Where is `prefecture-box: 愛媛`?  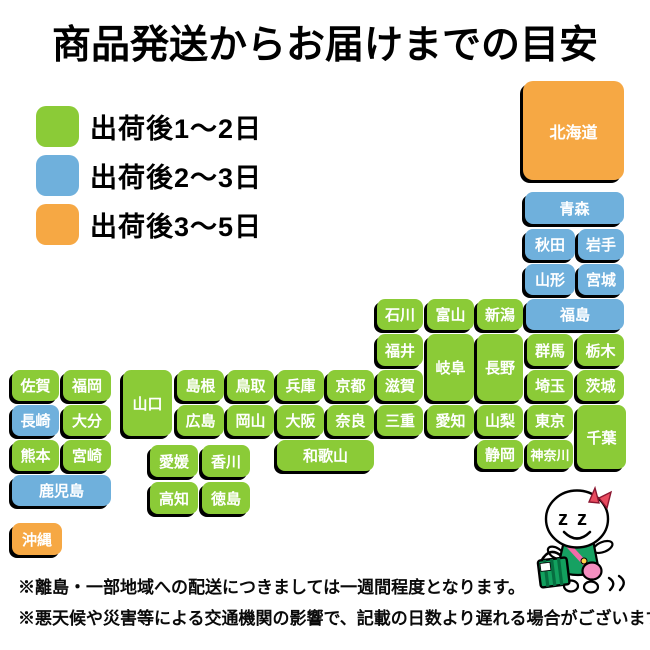
prefecture-box: 愛媛 is located at coordinates (174, 461).